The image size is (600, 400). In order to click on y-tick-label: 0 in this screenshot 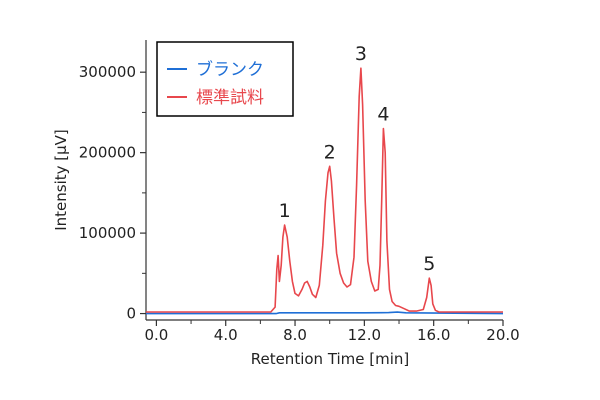, I will do `click(131, 314)`.